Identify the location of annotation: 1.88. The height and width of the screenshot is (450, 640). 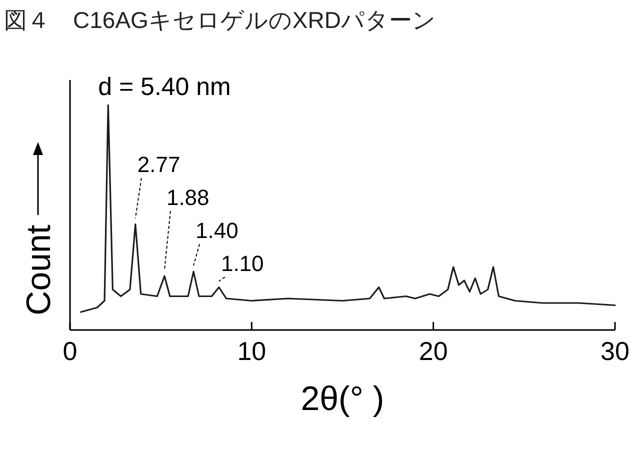
(188, 197).